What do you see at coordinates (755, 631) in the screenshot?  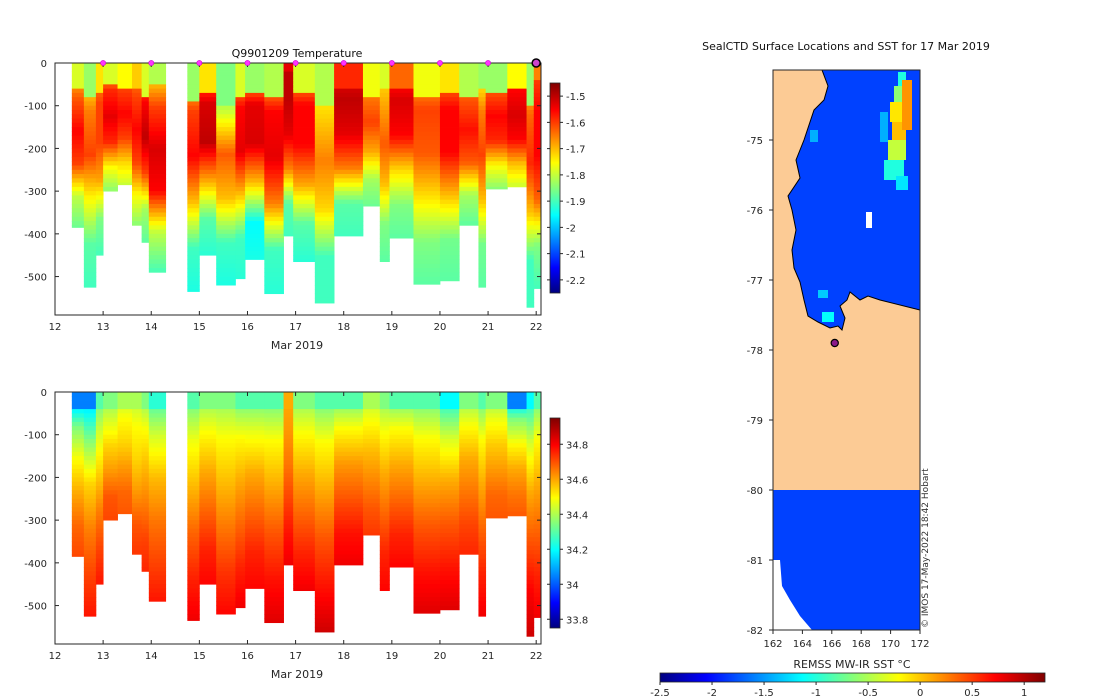 I see `map-y-tick-label: -82` at bounding box center [755, 631].